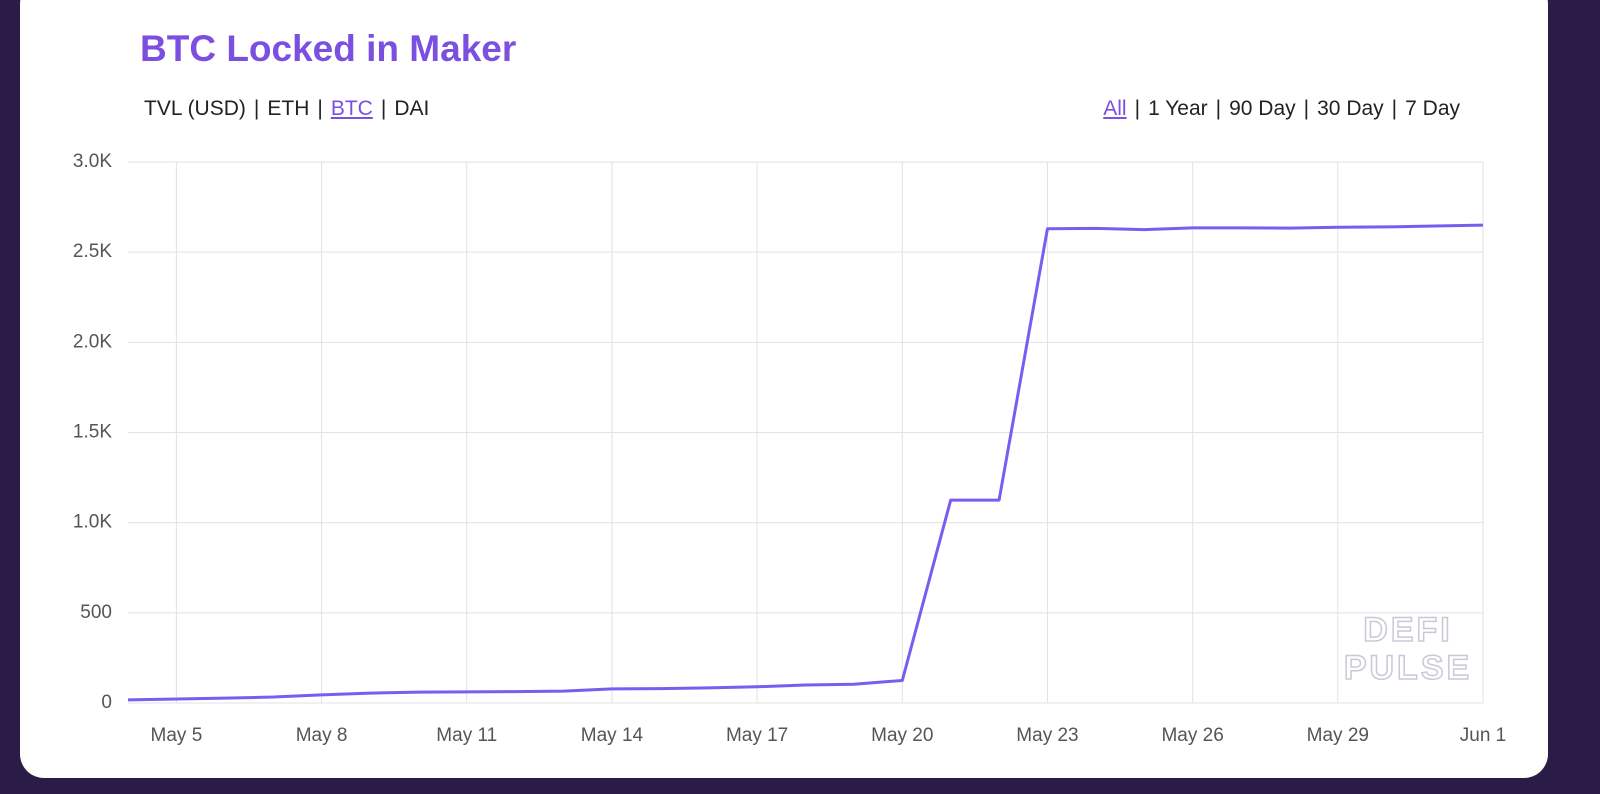  Describe the element at coordinates (757, 735) in the screenshot. I see `x-tick-label: May 17` at that location.